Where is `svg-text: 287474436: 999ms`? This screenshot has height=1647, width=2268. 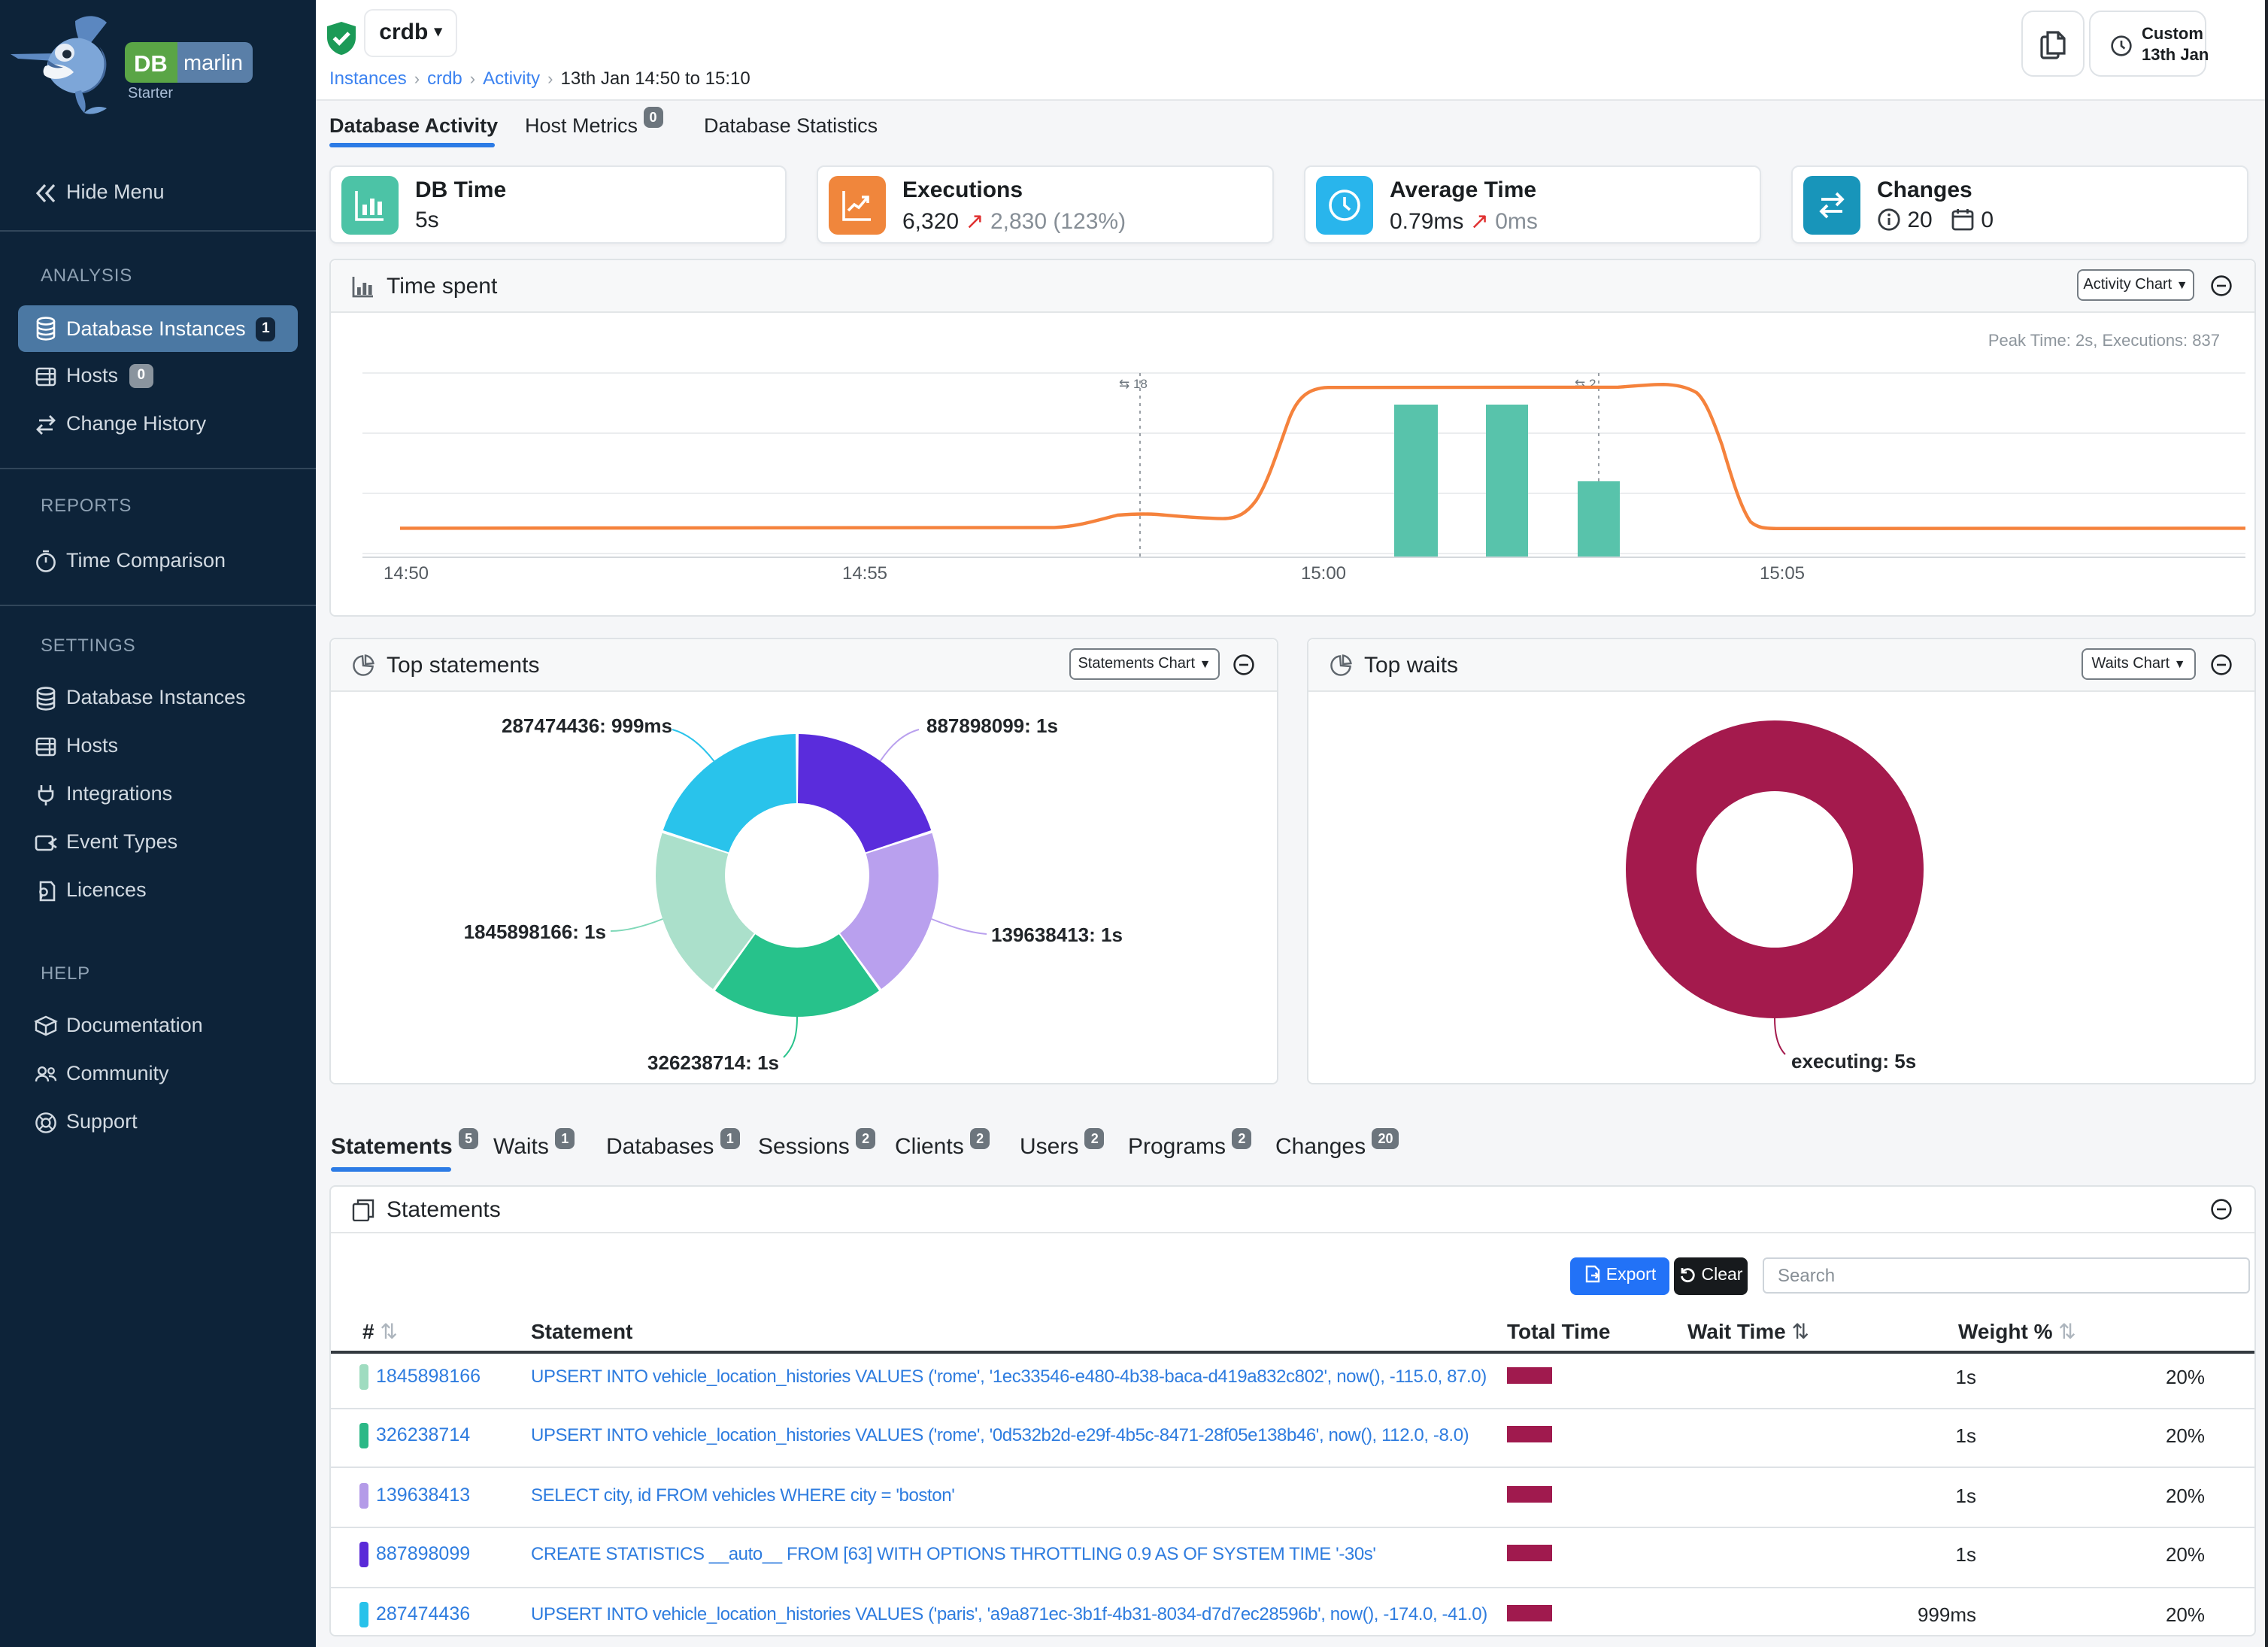 svg-text: 287474436: 999ms is located at coordinates (587, 725).